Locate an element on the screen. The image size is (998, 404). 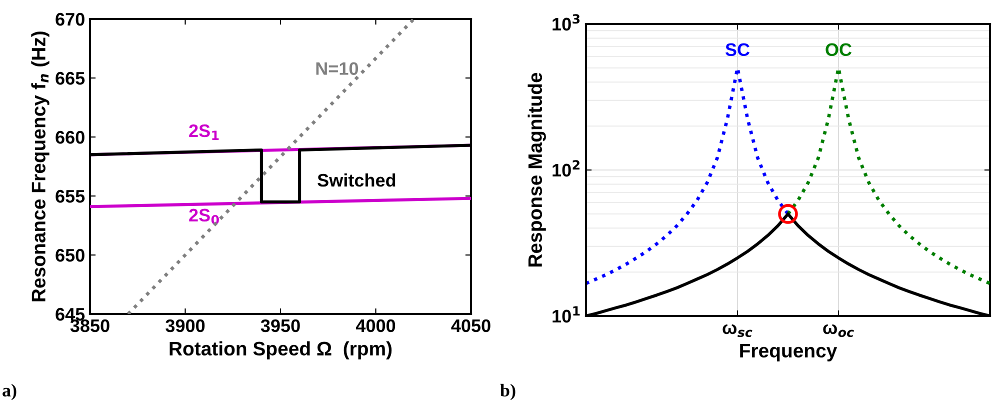
x-tick-label: 3900 is located at coordinates (185, 325).